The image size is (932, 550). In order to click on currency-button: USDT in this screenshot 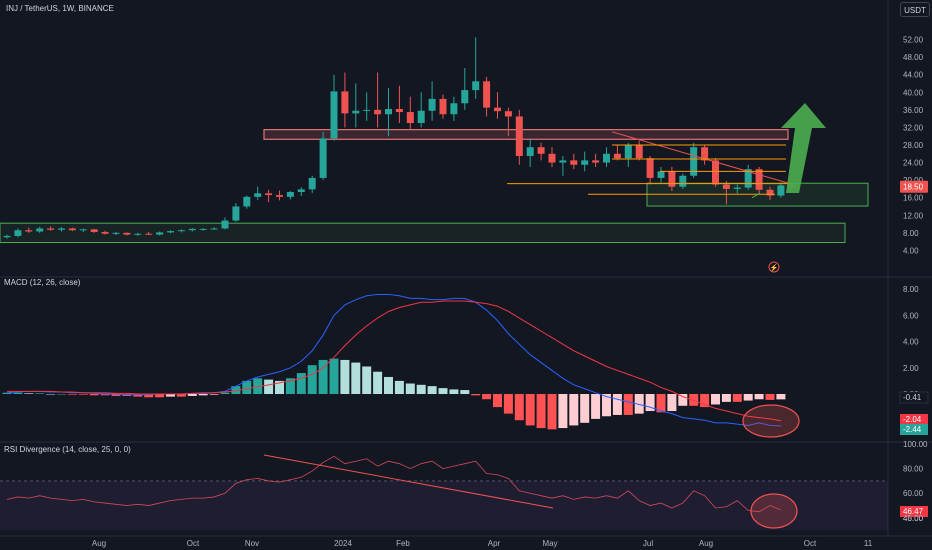, I will do `click(915, 9)`.